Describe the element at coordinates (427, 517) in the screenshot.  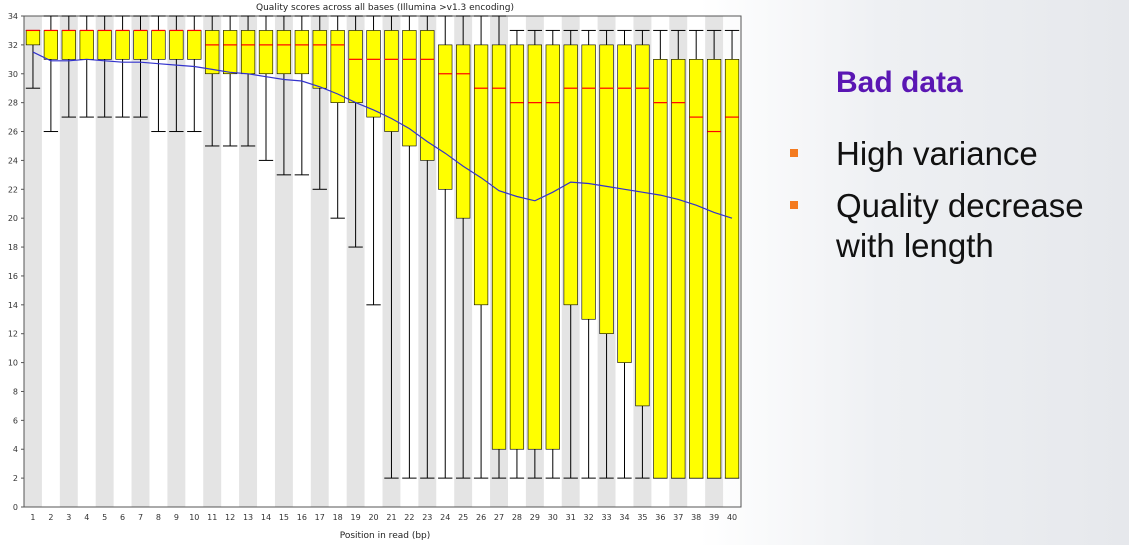
I see `x-tick-label: 23` at that location.